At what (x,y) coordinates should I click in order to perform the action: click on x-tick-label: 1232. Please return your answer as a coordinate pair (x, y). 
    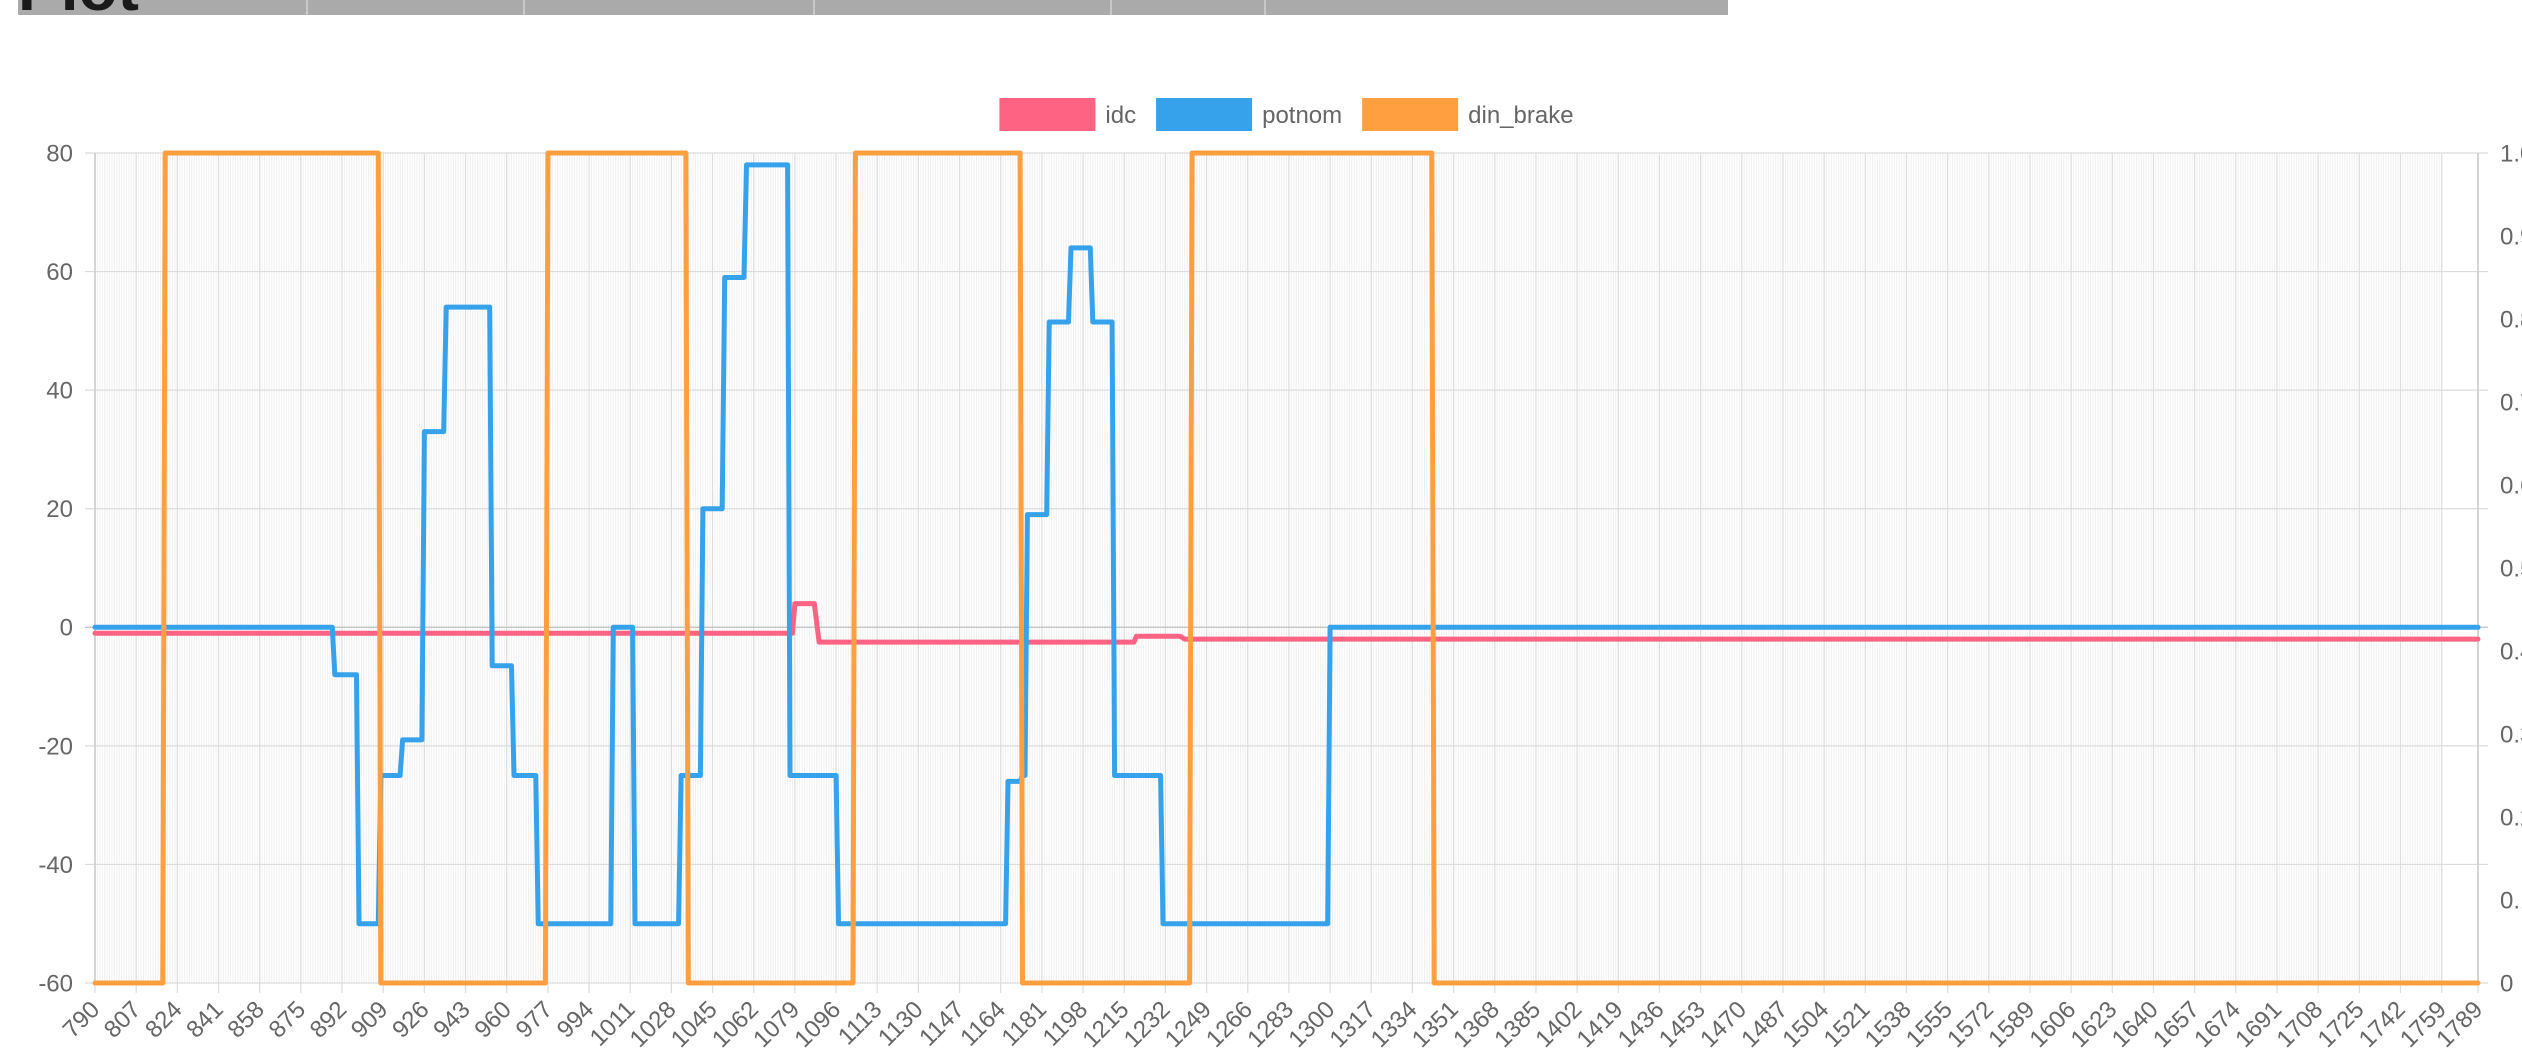
    Looking at the image, I should click on (1147, 1024).